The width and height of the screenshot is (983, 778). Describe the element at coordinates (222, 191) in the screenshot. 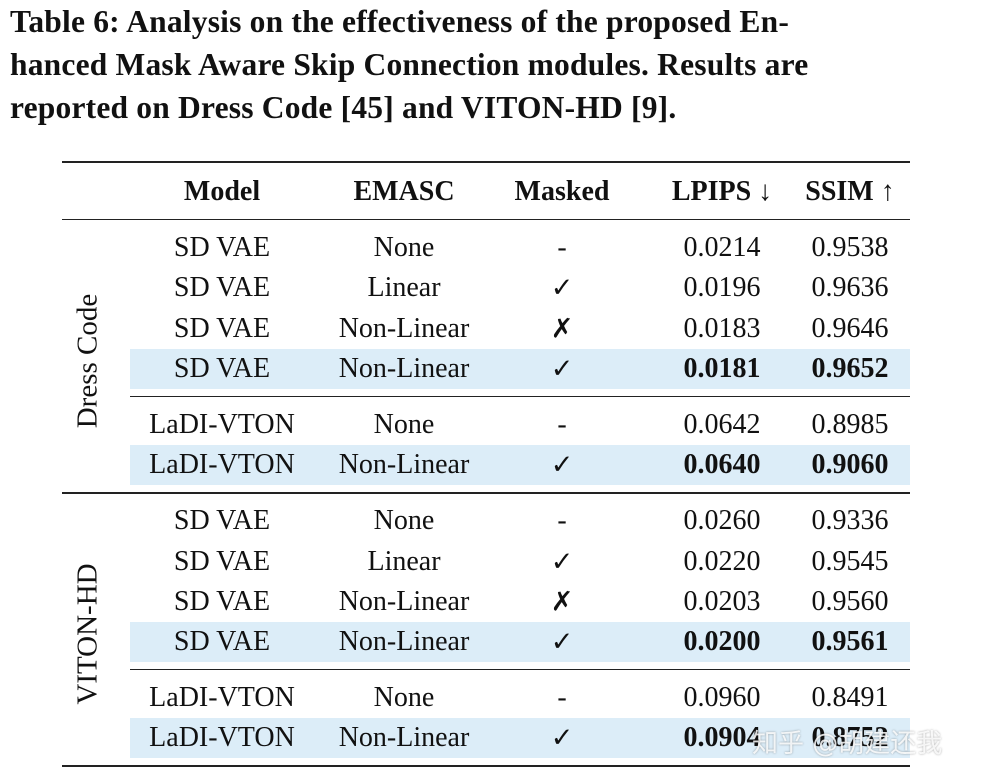

I see `header-cell: Model` at that location.